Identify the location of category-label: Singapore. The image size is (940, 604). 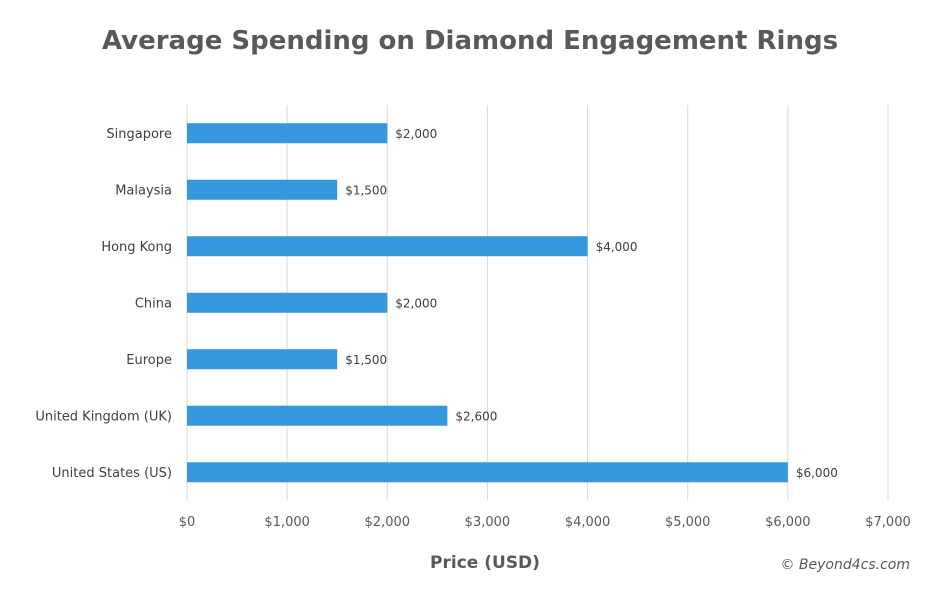
(139, 134).